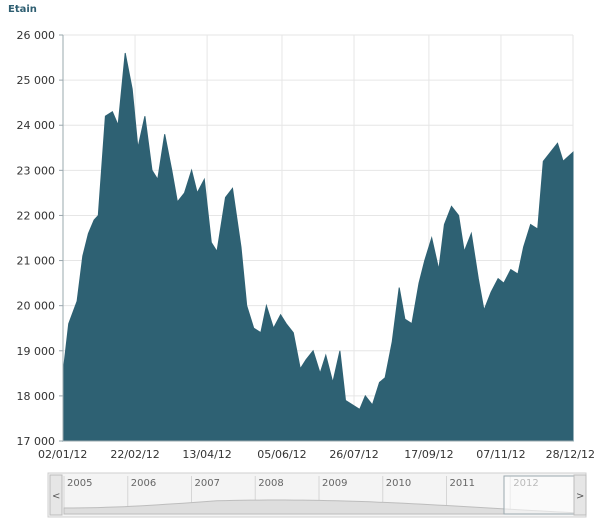 The width and height of the screenshot is (599, 523). I want to click on navigator-year-label: 2011, so click(462, 483).